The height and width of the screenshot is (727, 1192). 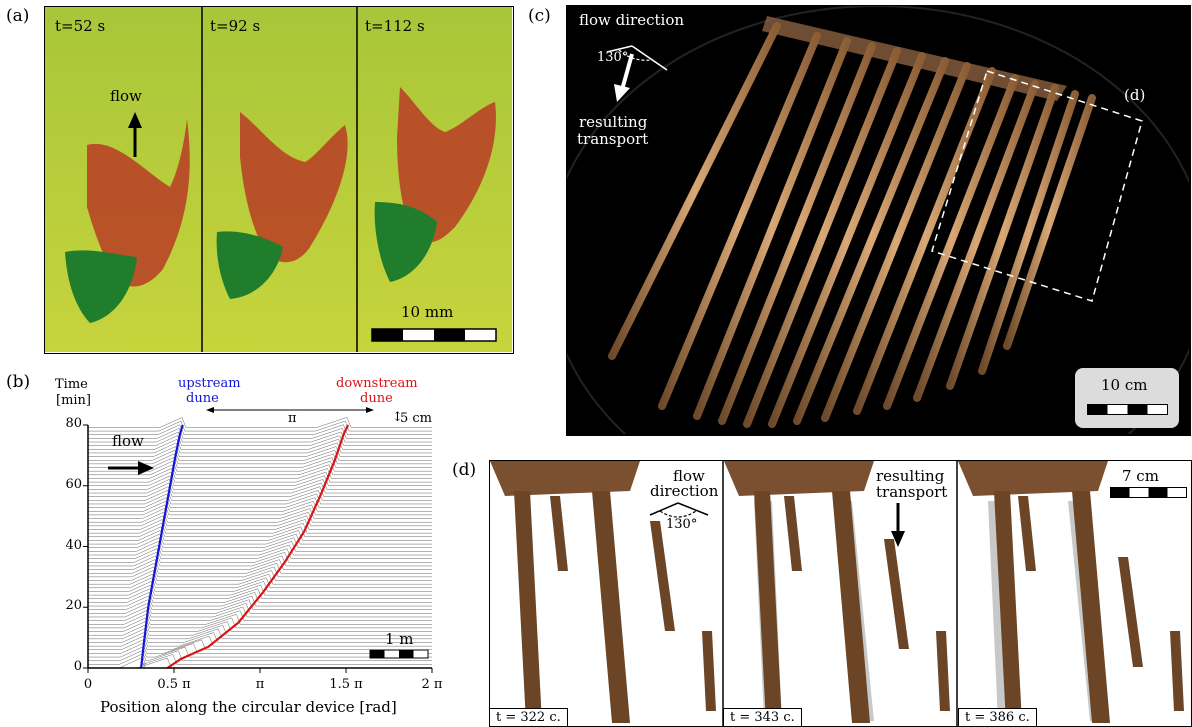 What do you see at coordinates (682, 524) in the screenshot?
I see `d-angle: 130°` at bounding box center [682, 524].